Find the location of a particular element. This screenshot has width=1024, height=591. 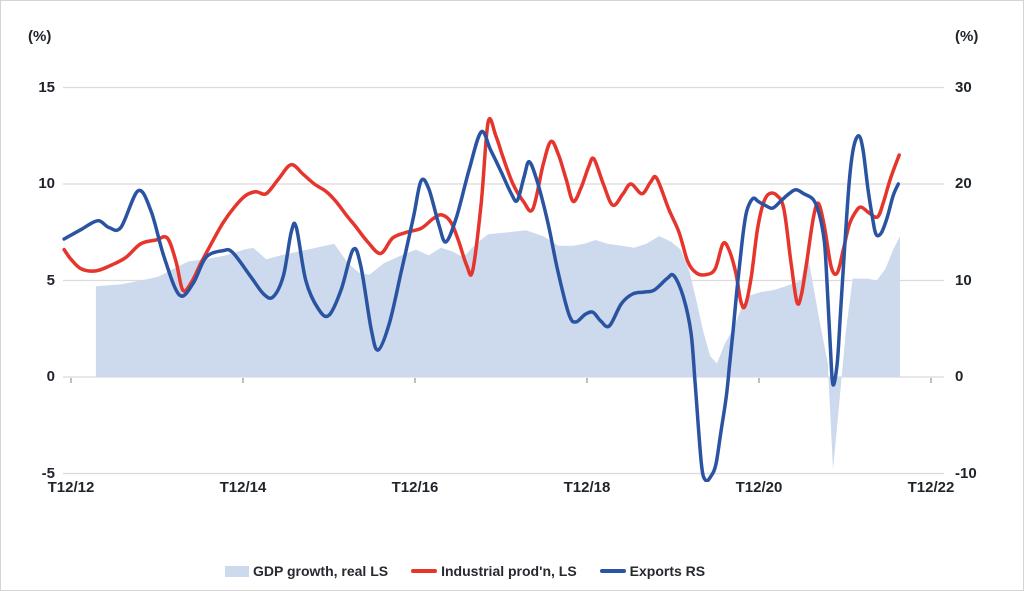

legend-item-gdp: GDP growth, real LS is located at coordinates (306, 571).